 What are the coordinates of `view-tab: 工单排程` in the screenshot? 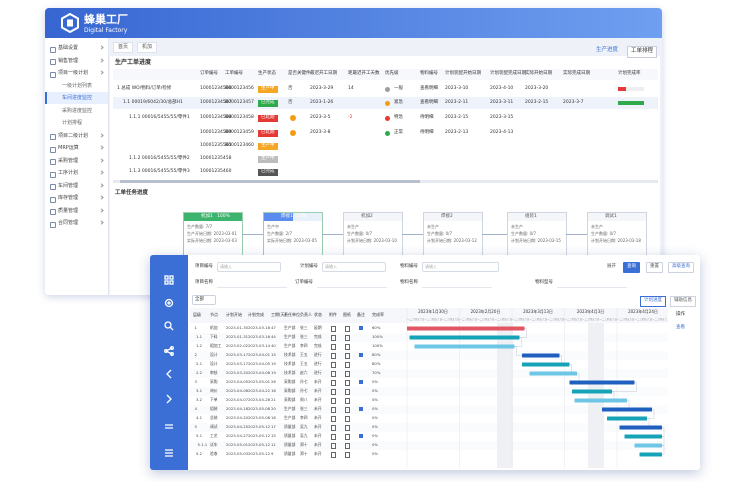 It's located at (642, 52).